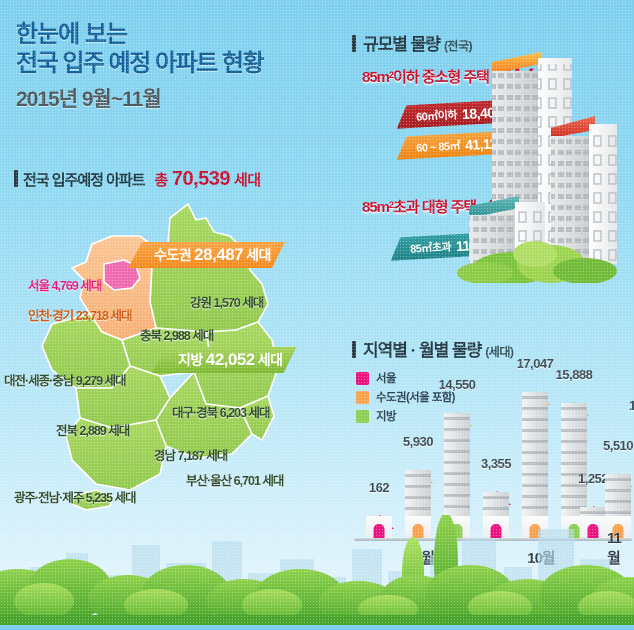 This screenshot has width=634, height=630. I want to click on legend-swatch-jibang, so click(362, 416).